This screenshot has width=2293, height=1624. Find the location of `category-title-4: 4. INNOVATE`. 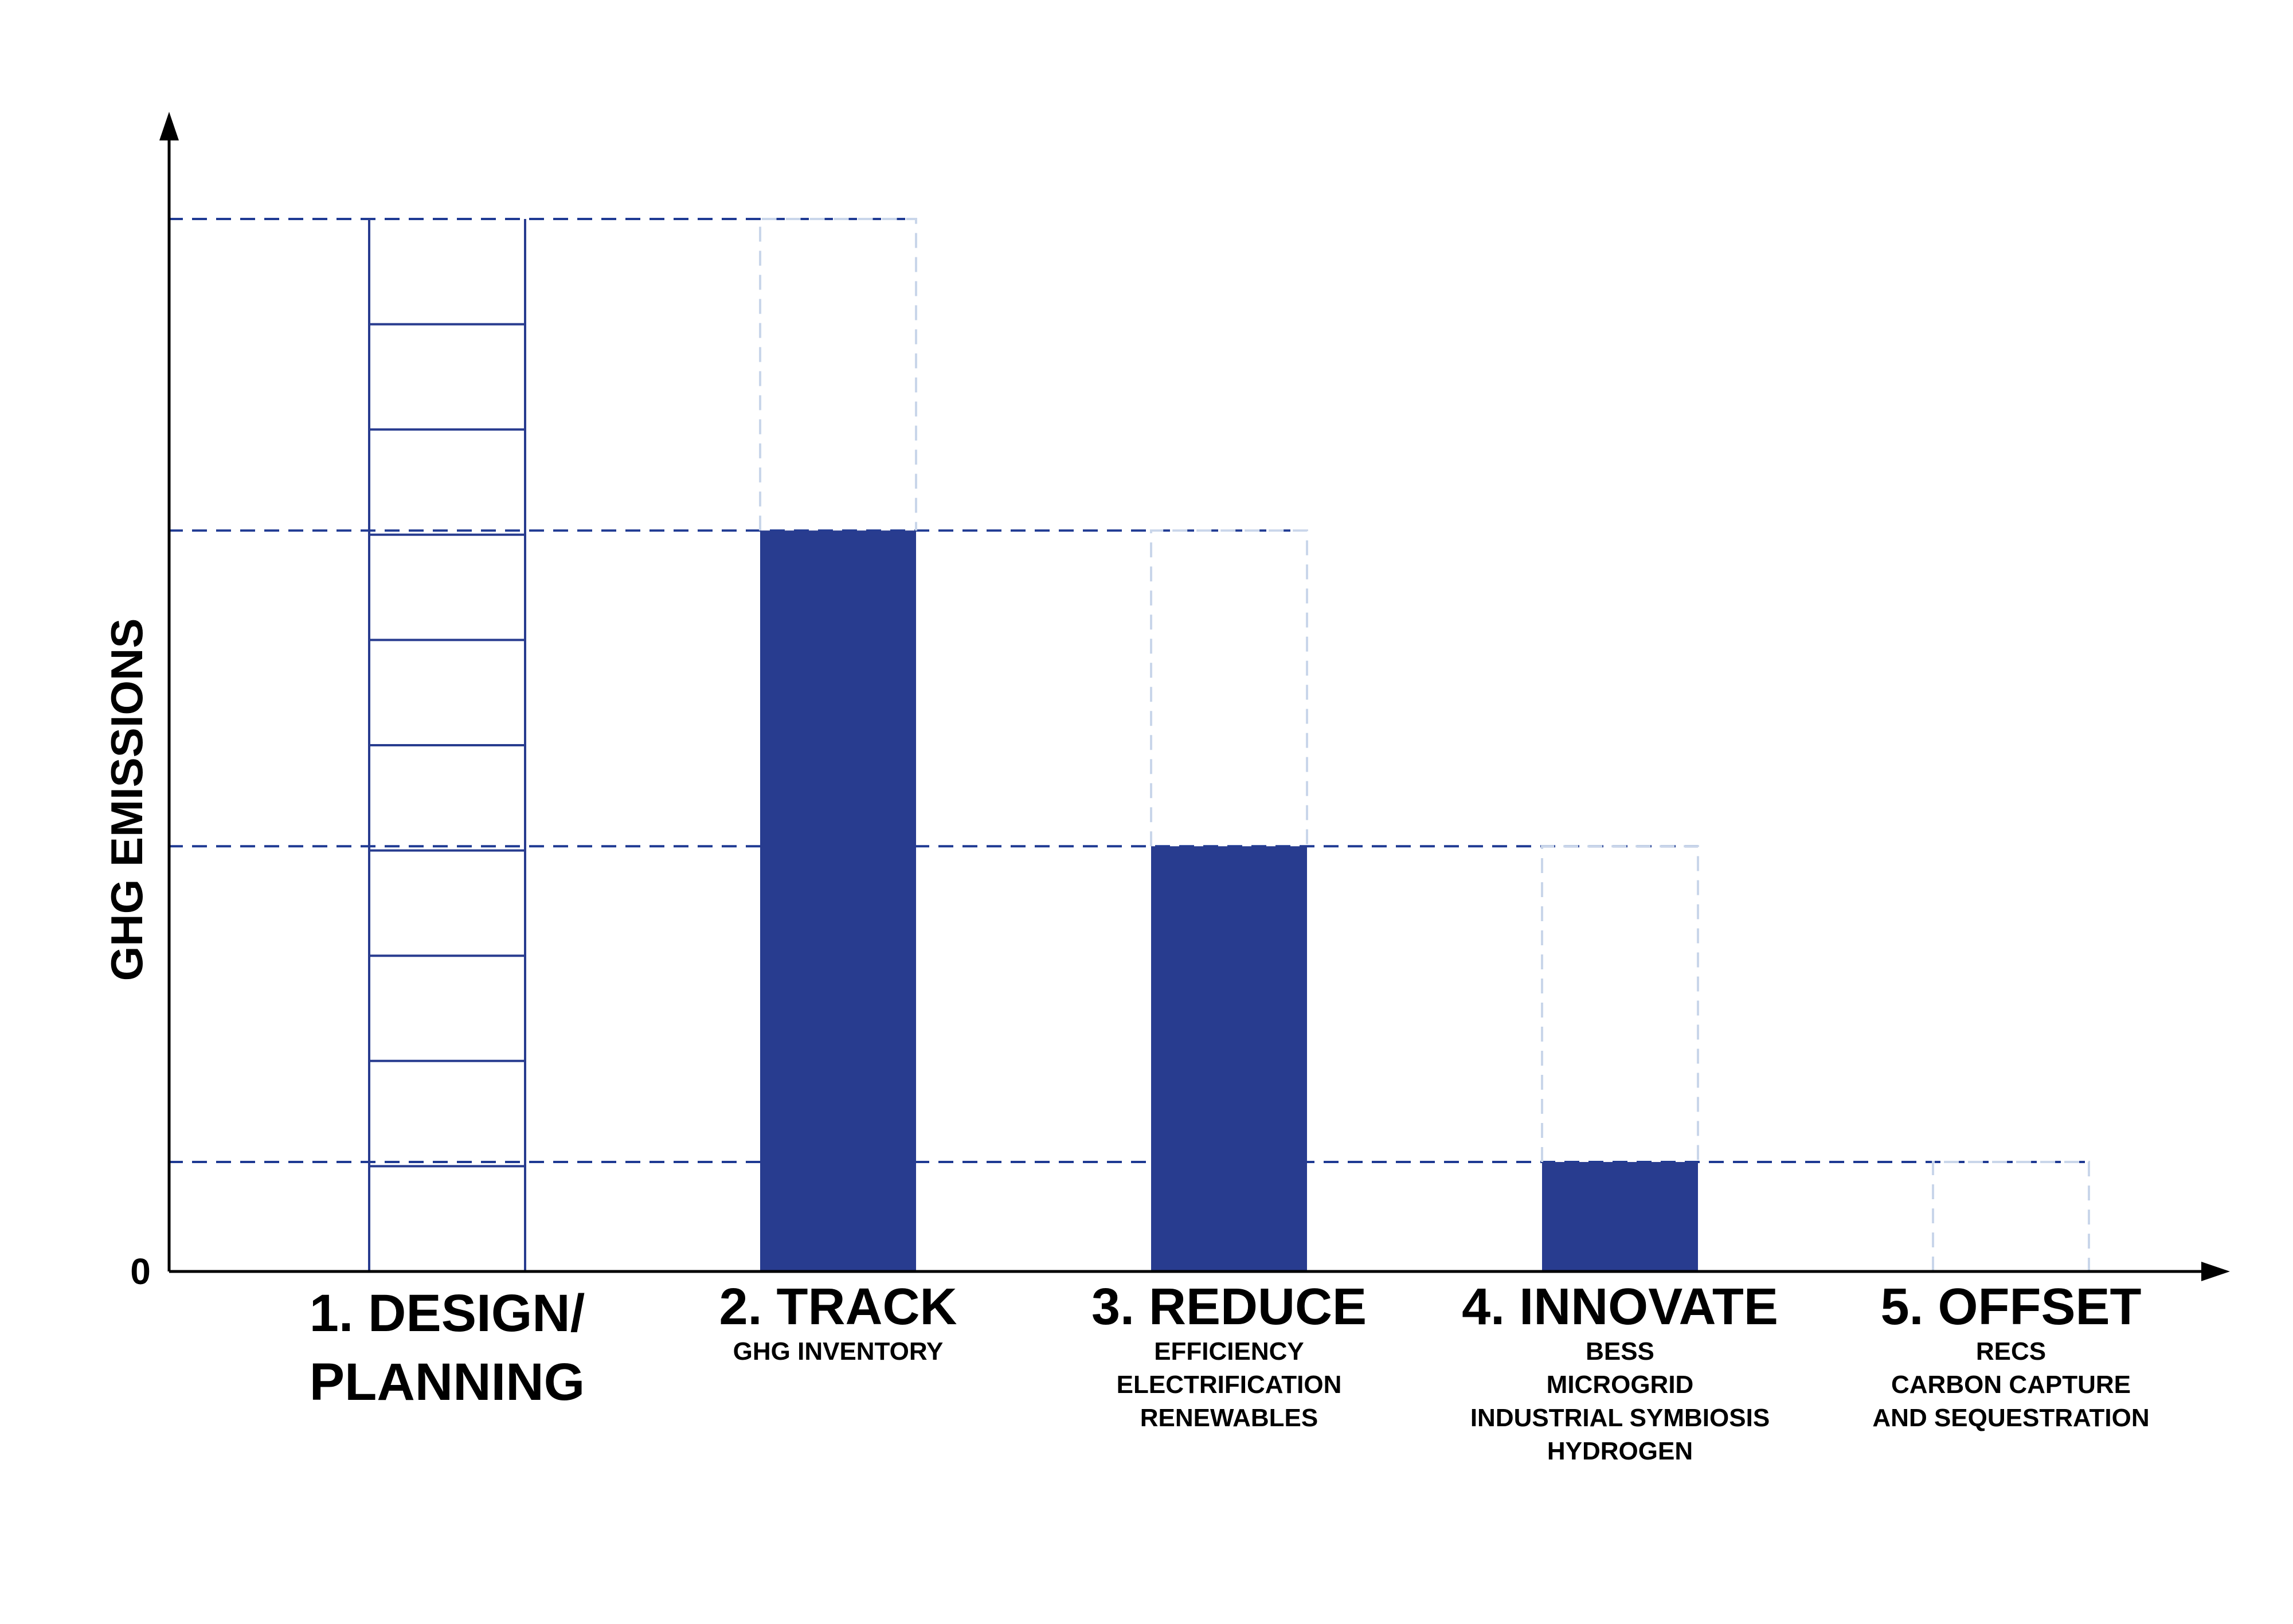

category-title-4: 4. INNOVATE is located at coordinates (1620, 1307).